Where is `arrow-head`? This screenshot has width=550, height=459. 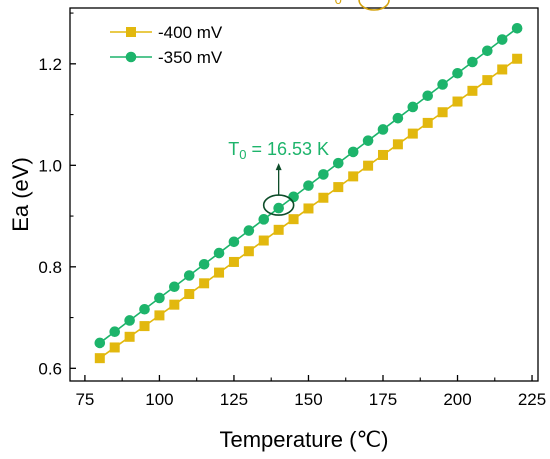
arrow-head is located at coordinates (278, 167).